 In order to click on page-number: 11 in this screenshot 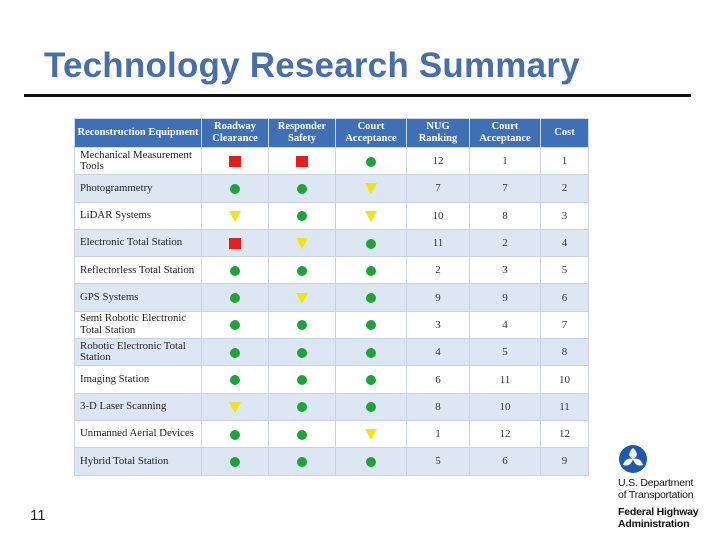, I will do `click(38, 515)`.